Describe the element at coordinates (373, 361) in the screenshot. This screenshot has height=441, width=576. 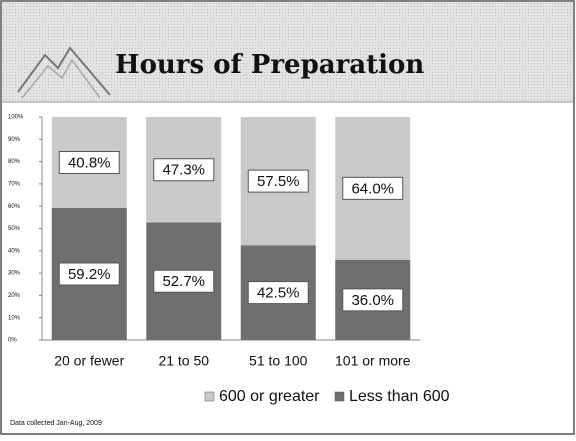
I see `x-tick-label: 101 or more` at that location.